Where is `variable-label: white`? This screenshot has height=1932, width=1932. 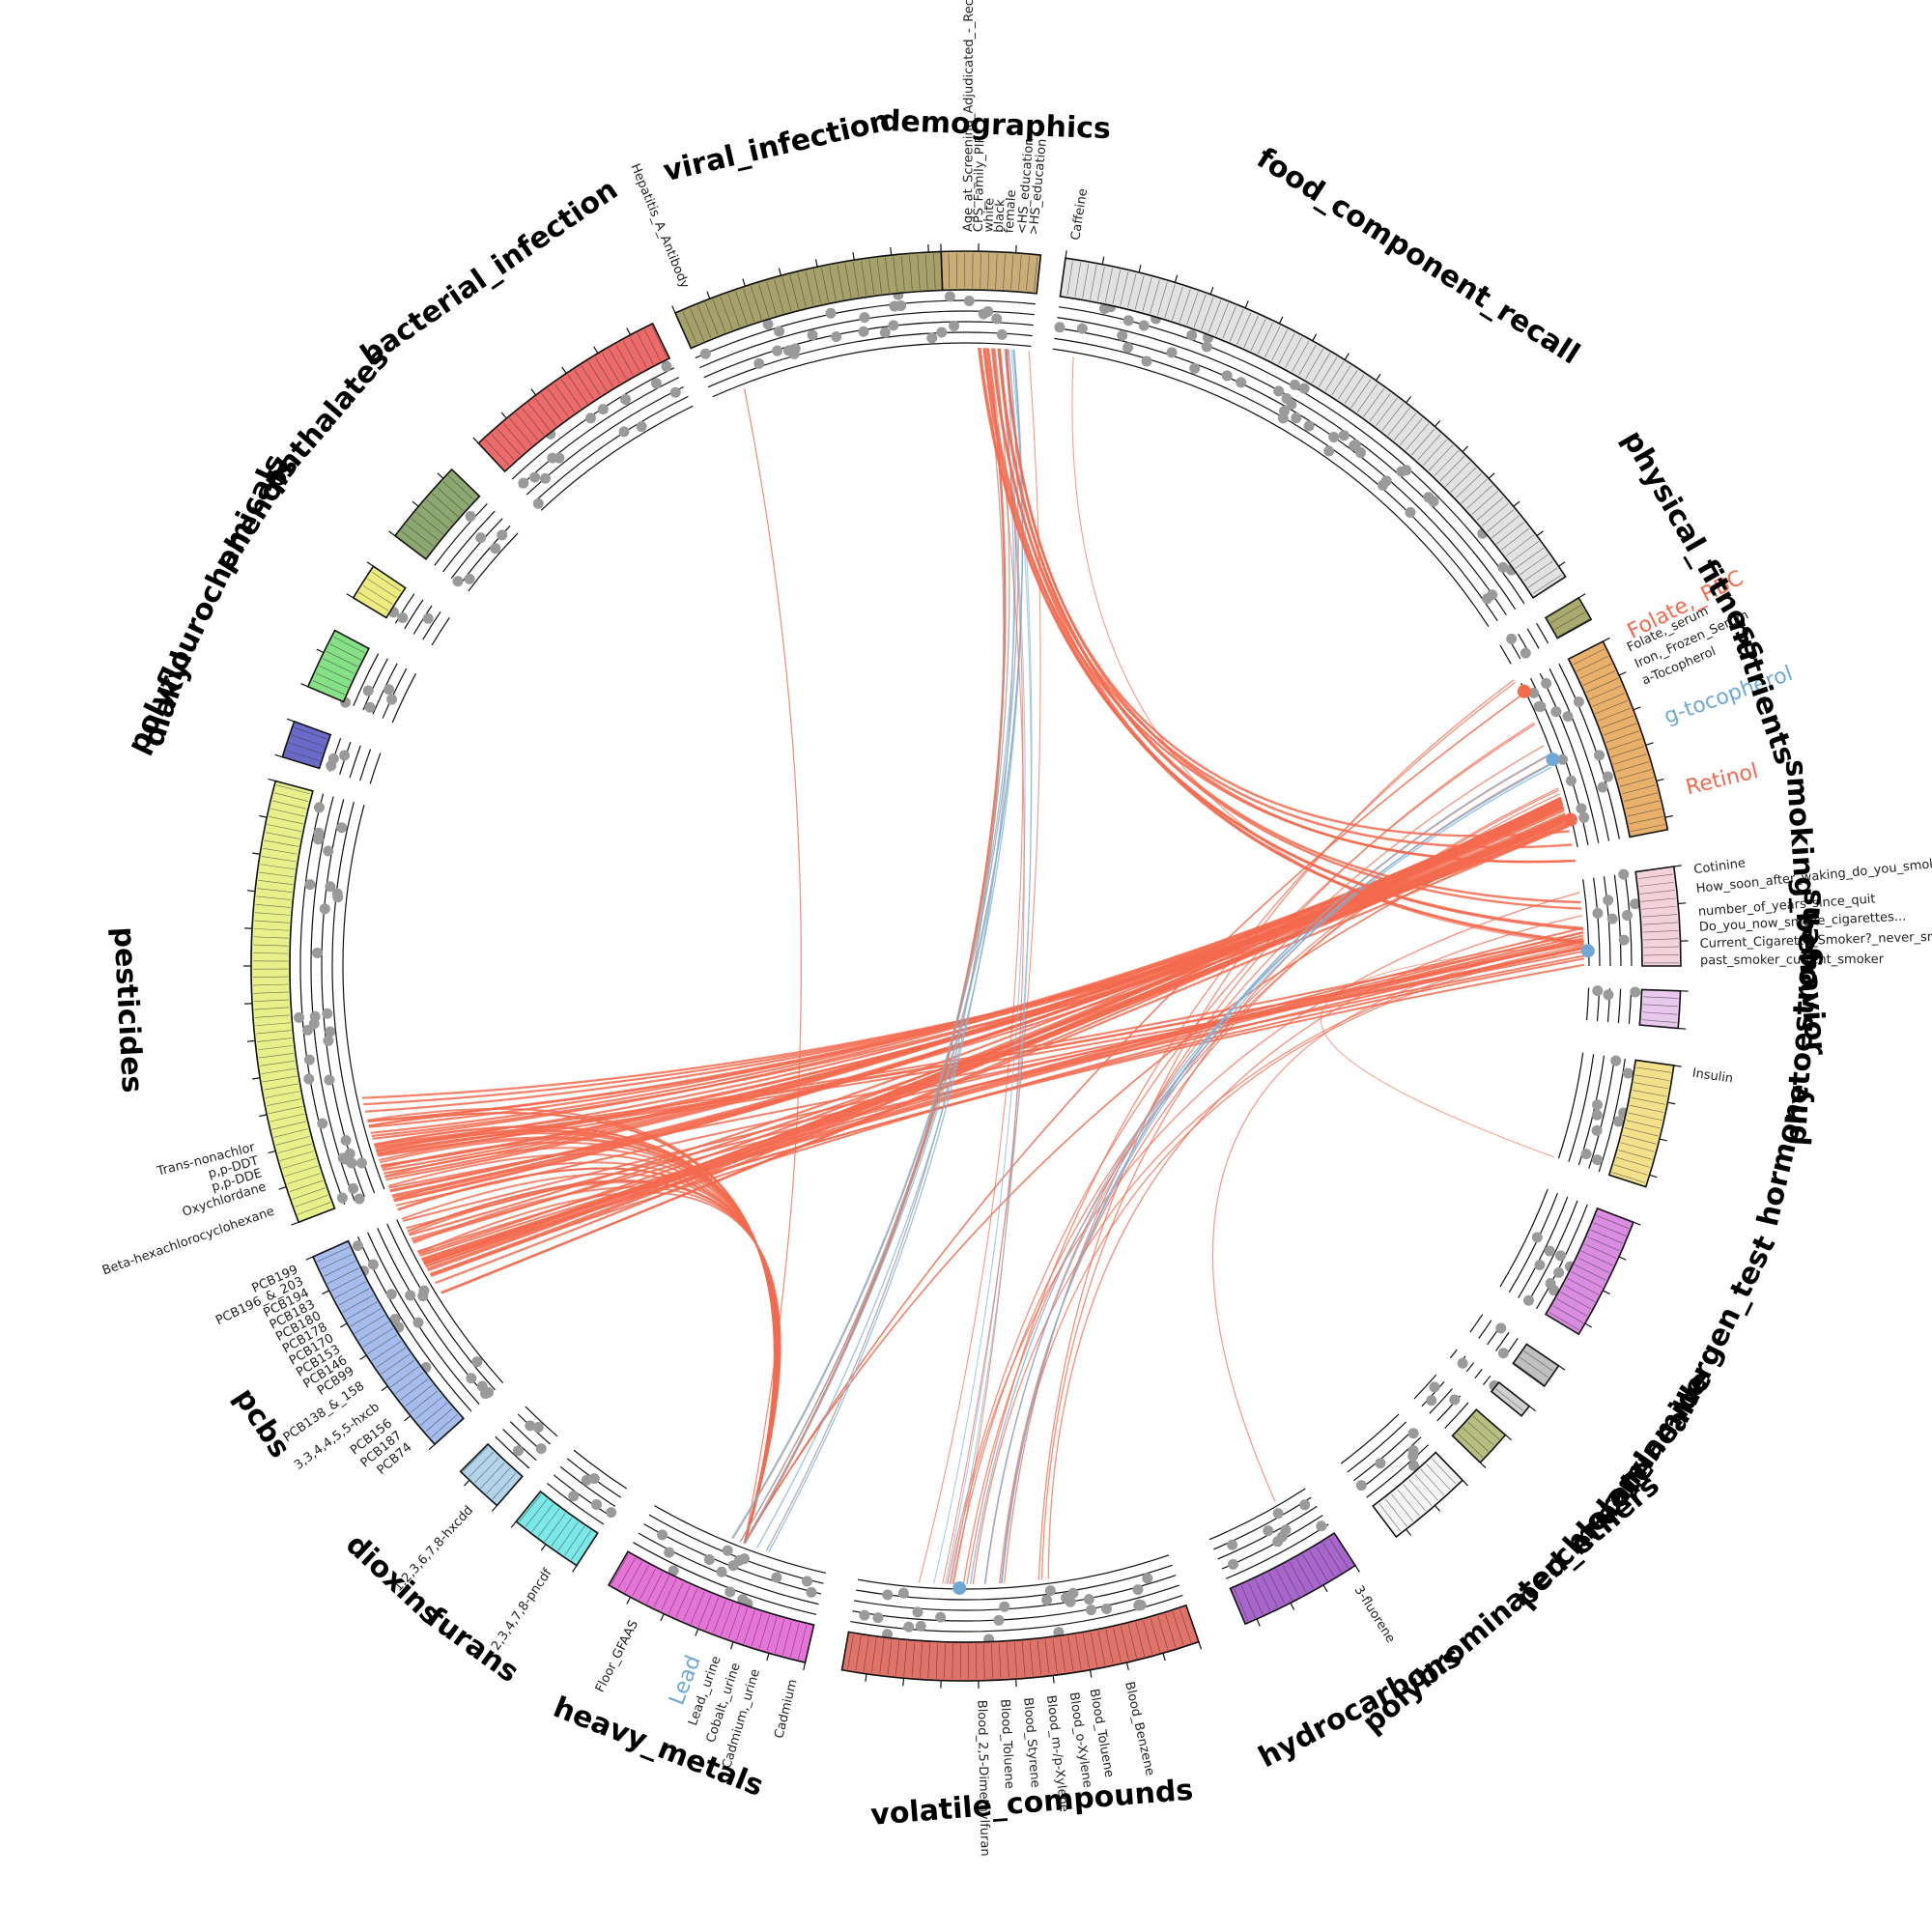
variable-label: white is located at coordinates (989, 215).